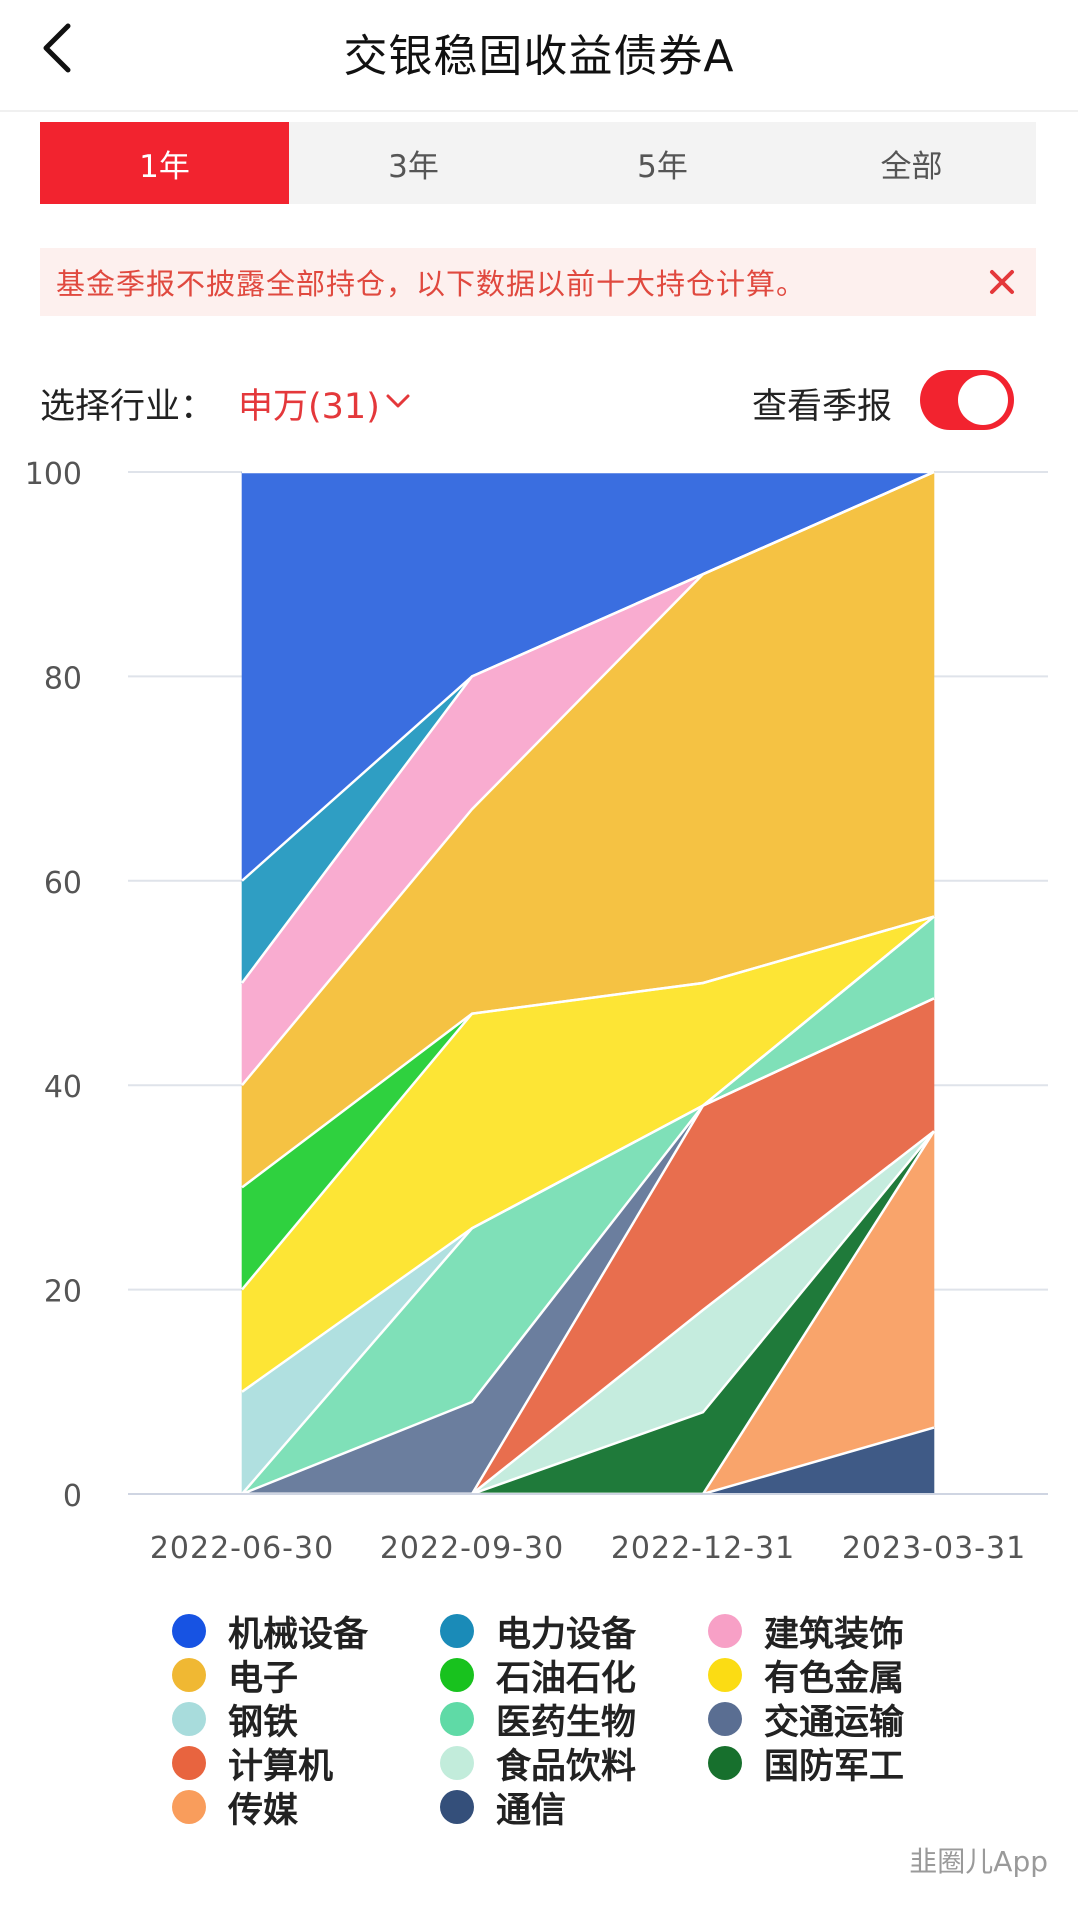 The image size is (1078, 1908). Describe the element at coordinates (306, 1677) in the screenshot. I see `legend-item: 电子` at that location.